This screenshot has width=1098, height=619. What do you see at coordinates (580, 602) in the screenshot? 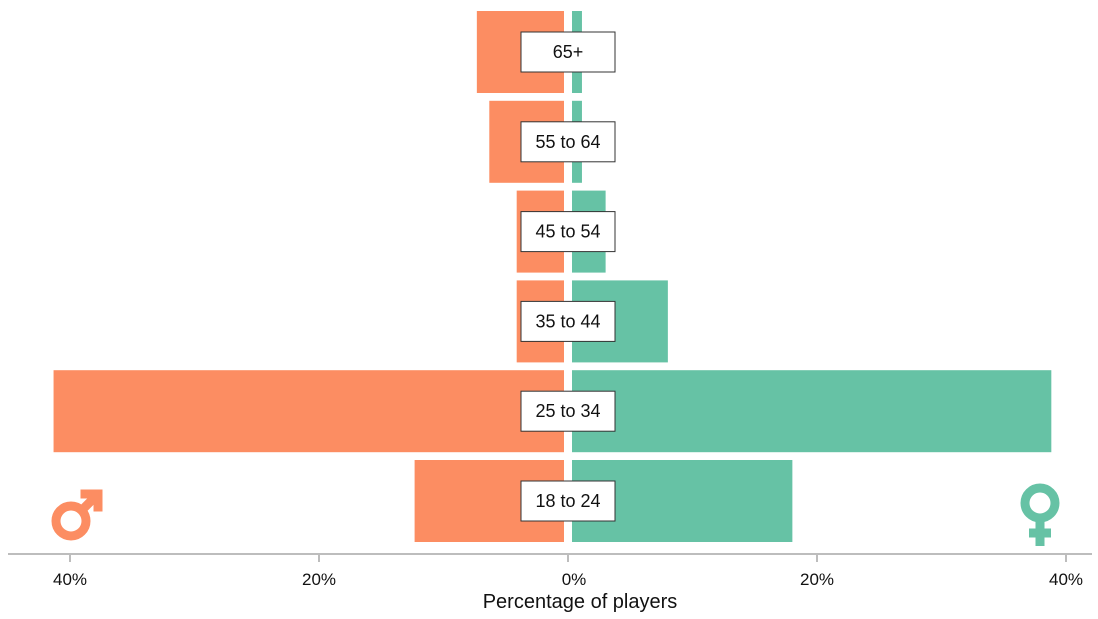
I see `x-axis-label: Percentage of players` at bounding box center [580, 602].